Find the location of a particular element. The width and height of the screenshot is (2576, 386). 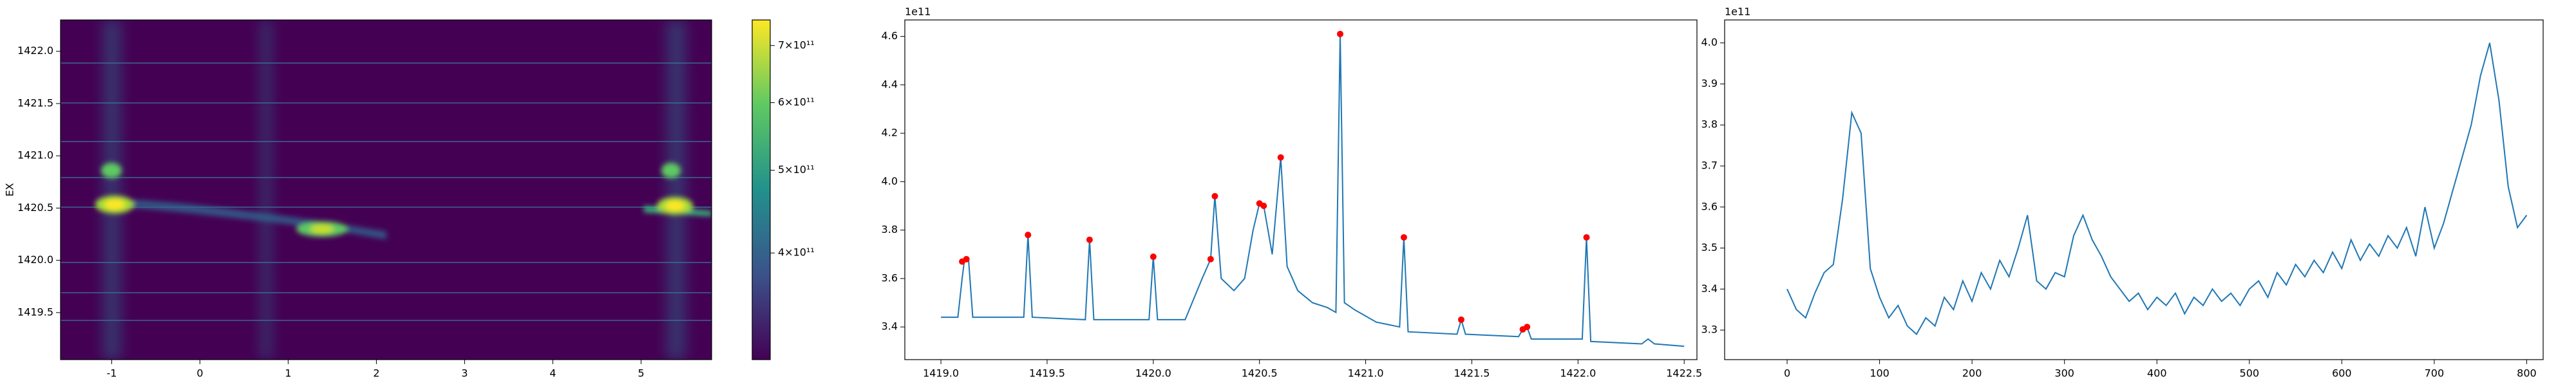

x-tick-label: 700 is located at coordinates (2435, 373).